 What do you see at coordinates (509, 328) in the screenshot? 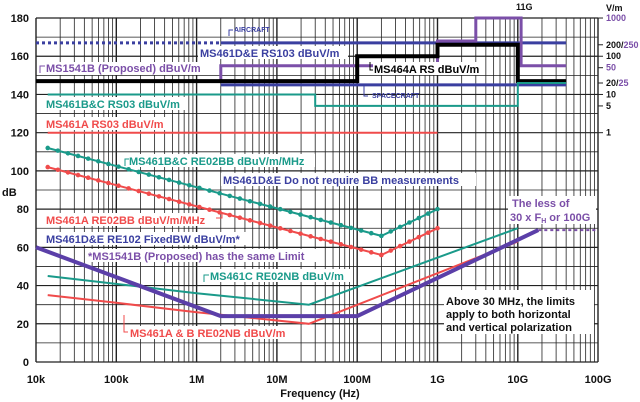
I see `note-line-3: and vertical polarization` at bounding box center [509, 328].